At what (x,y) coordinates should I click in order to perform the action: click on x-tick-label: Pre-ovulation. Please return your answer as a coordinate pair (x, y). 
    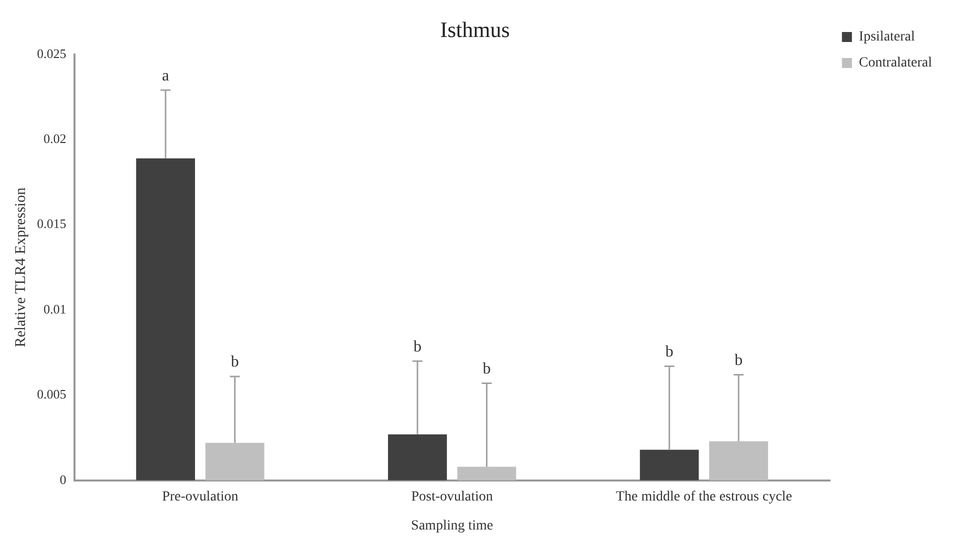
    Looking at the image, I should click on (200, 496).